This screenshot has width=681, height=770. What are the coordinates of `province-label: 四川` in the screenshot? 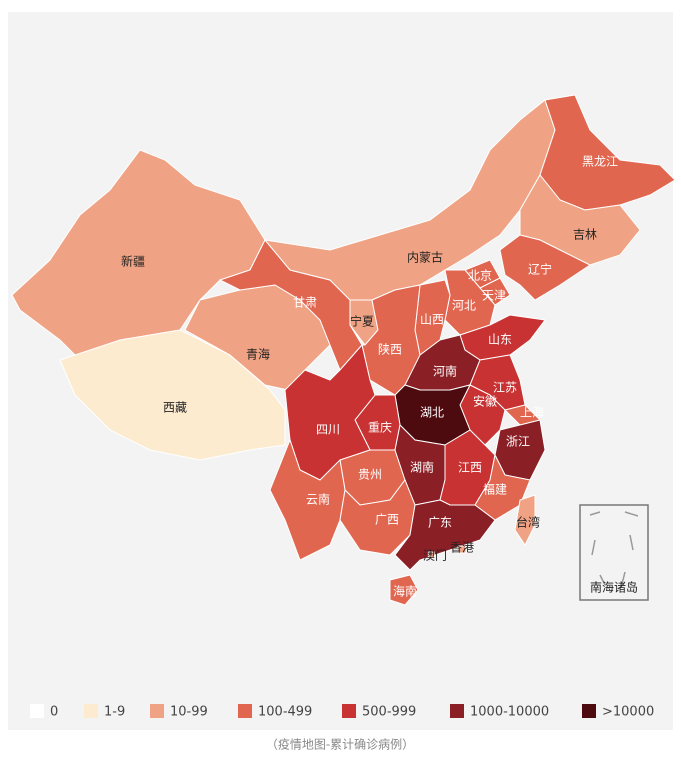 It's located at (328, 430).